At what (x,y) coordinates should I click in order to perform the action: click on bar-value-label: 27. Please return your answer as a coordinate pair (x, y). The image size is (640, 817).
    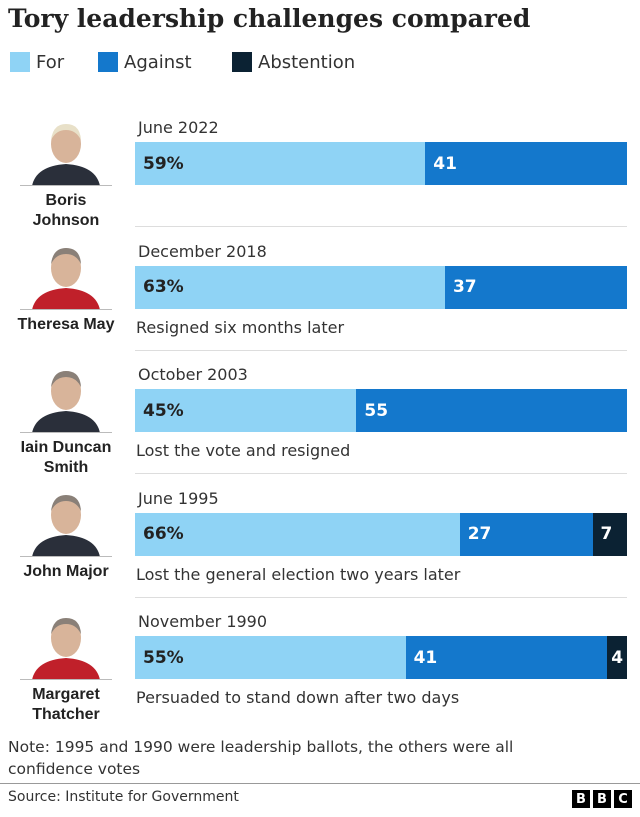
    Looking at the image, I should click on (479, 534).